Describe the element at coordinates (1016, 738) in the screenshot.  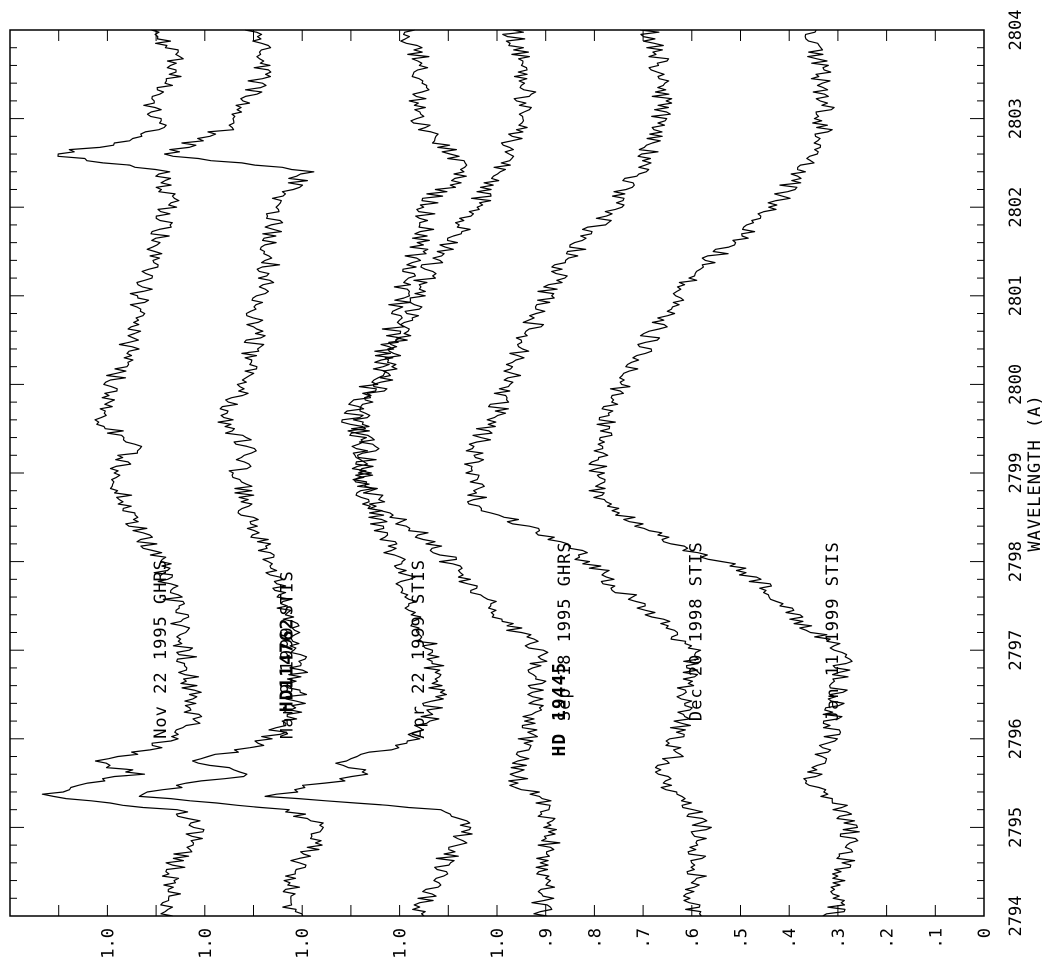
I see `x-tick-label: 2796` at that location.